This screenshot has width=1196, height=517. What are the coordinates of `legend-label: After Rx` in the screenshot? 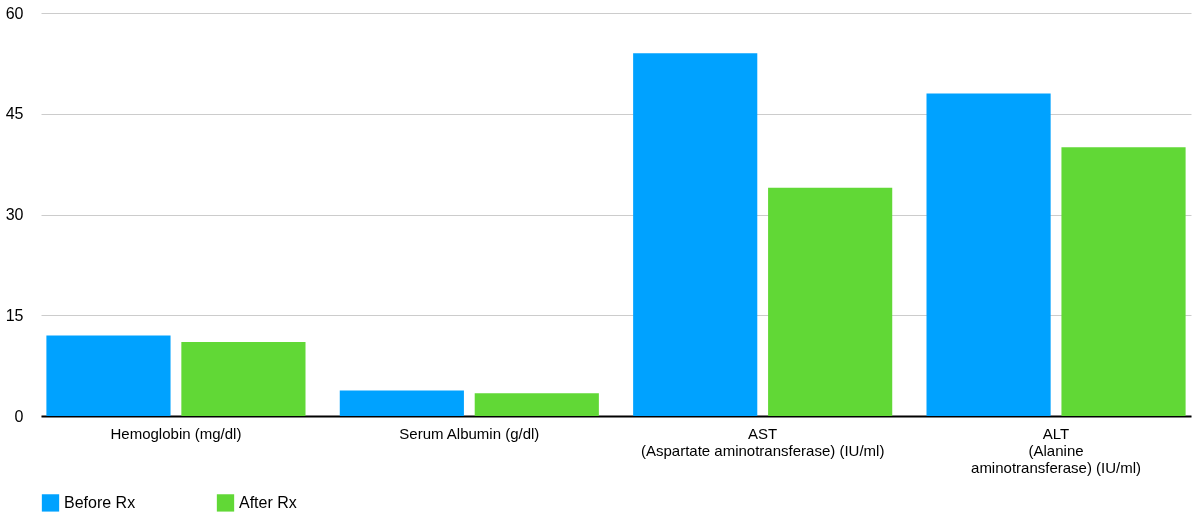 It's located at (268, 502).